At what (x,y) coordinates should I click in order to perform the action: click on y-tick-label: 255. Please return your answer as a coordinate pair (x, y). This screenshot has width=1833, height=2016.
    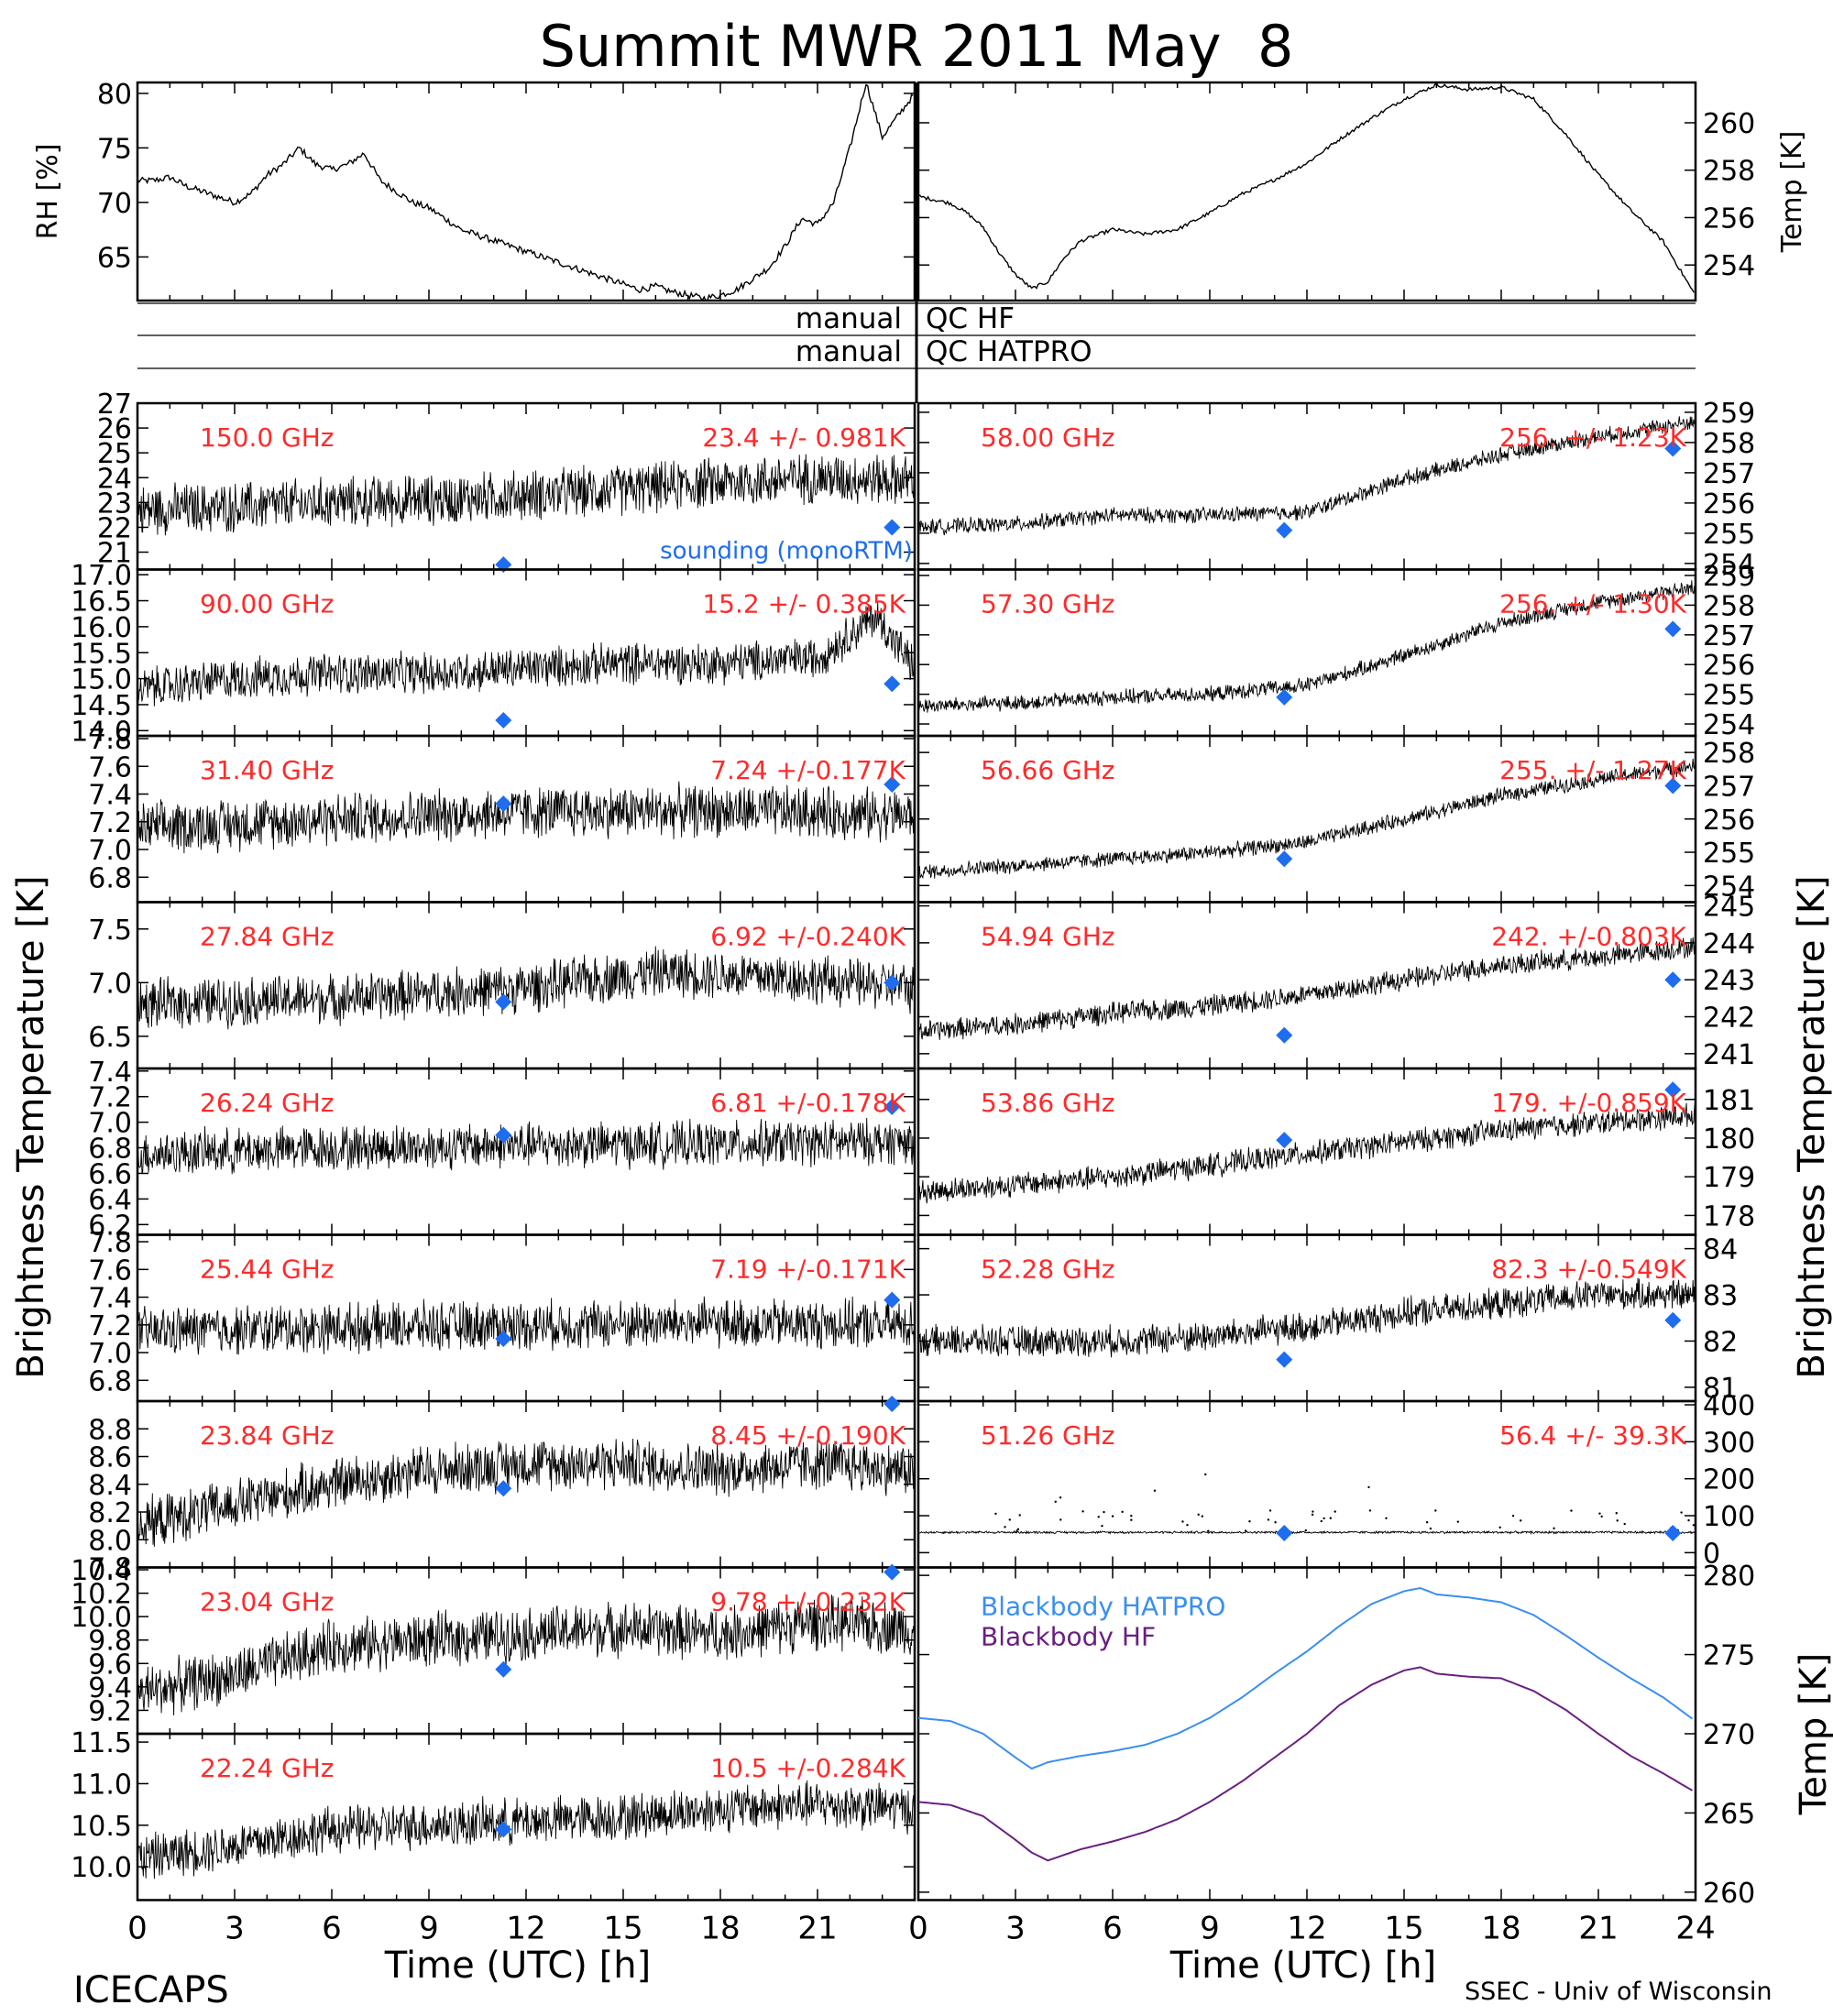
    Looking at the image, I should click on (1729, 696).